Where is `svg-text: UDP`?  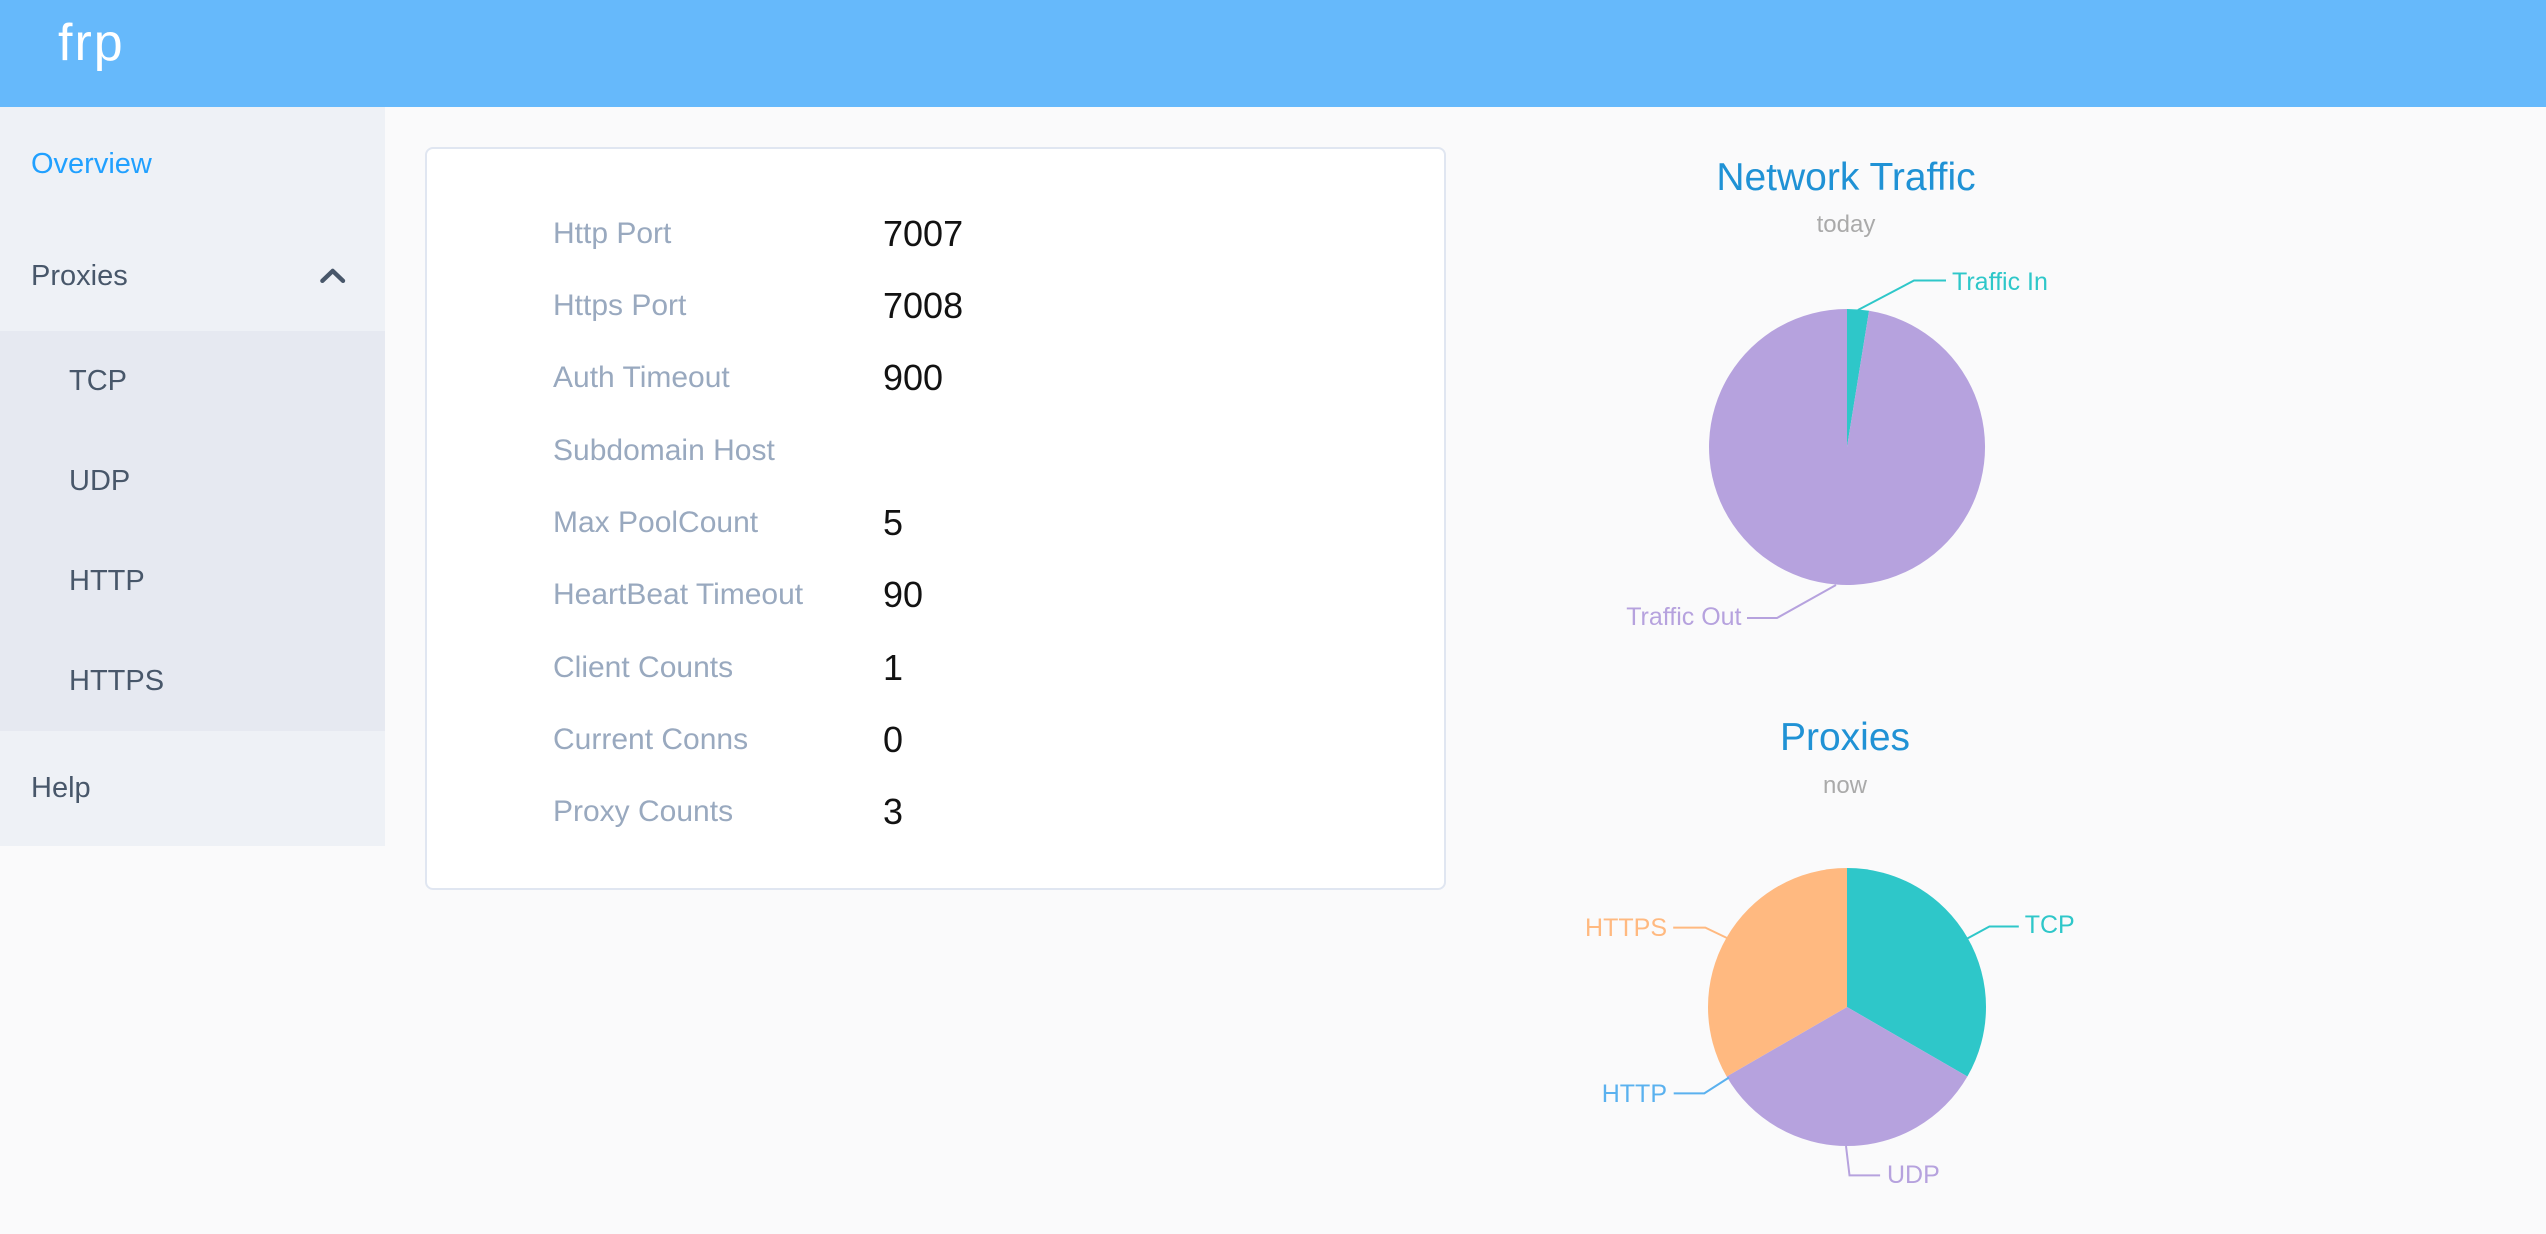 svg-text: UDP is located at coordinates (1913, 1175).